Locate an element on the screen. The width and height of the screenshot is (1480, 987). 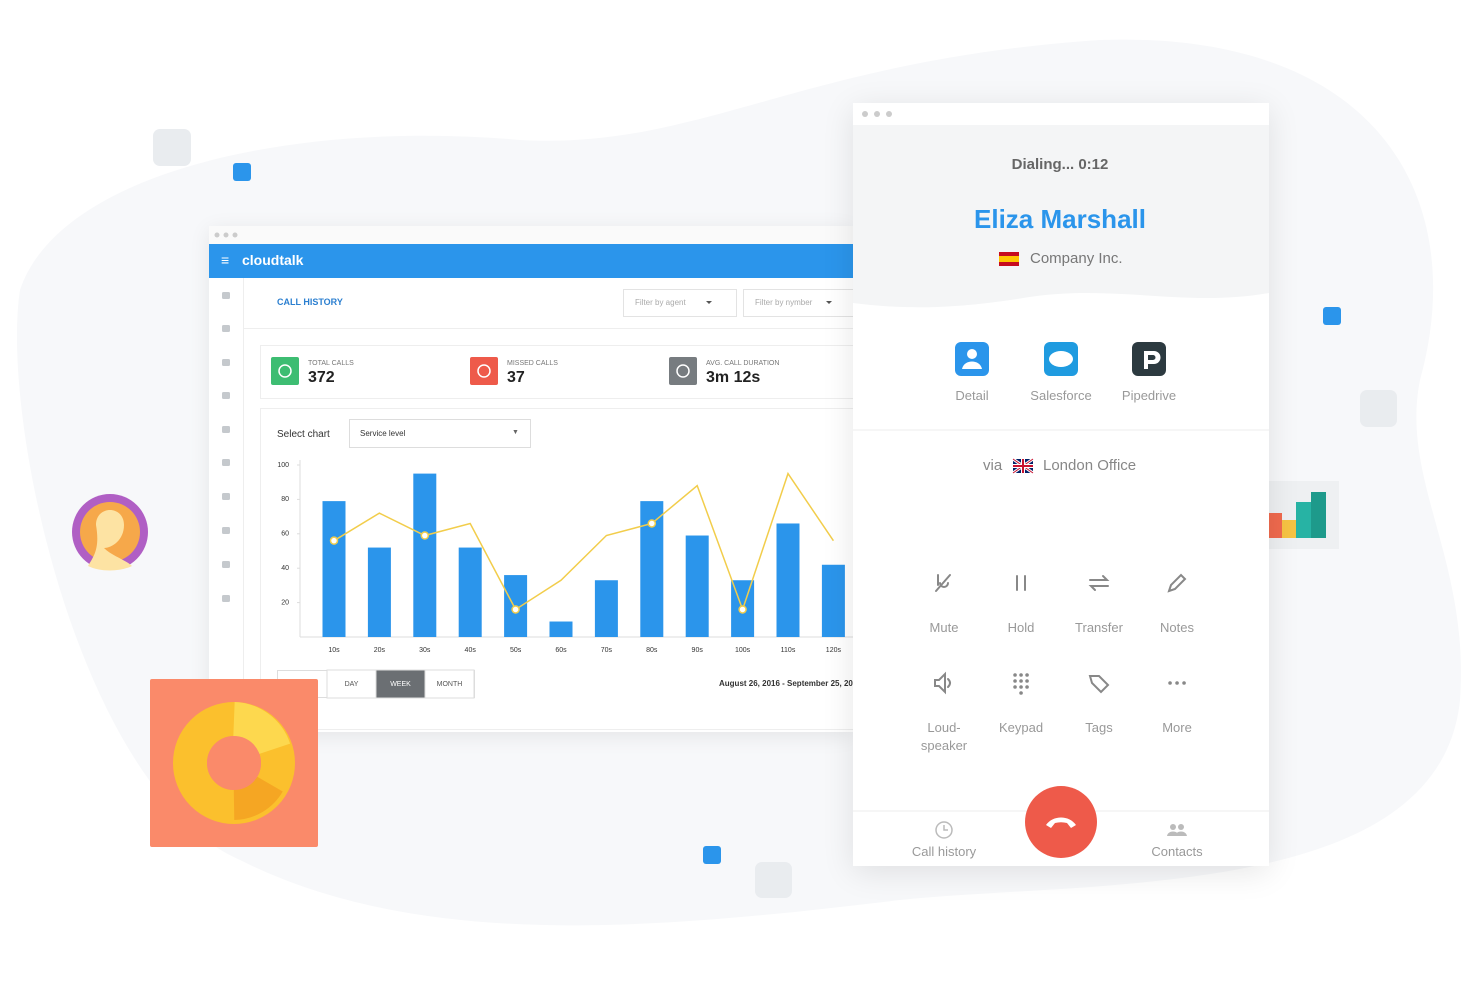
chart-card is located at coordinates (556, 569).